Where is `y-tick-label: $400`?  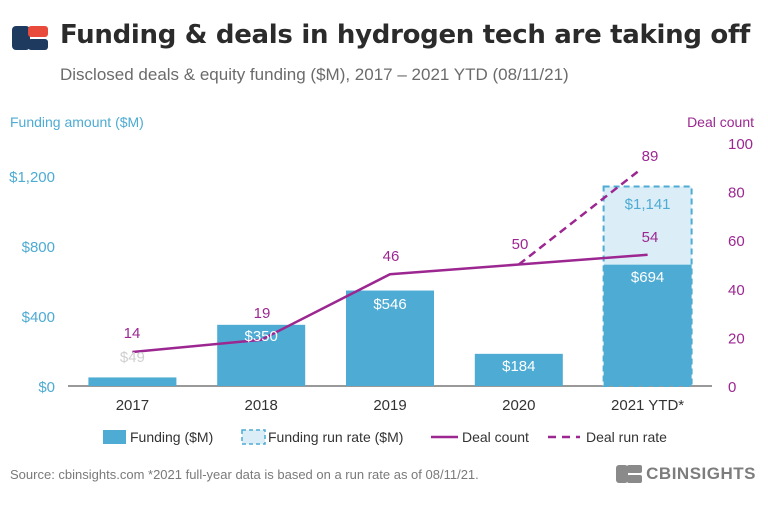 y-tick-label: $400 is located at coordinates (38, 317).